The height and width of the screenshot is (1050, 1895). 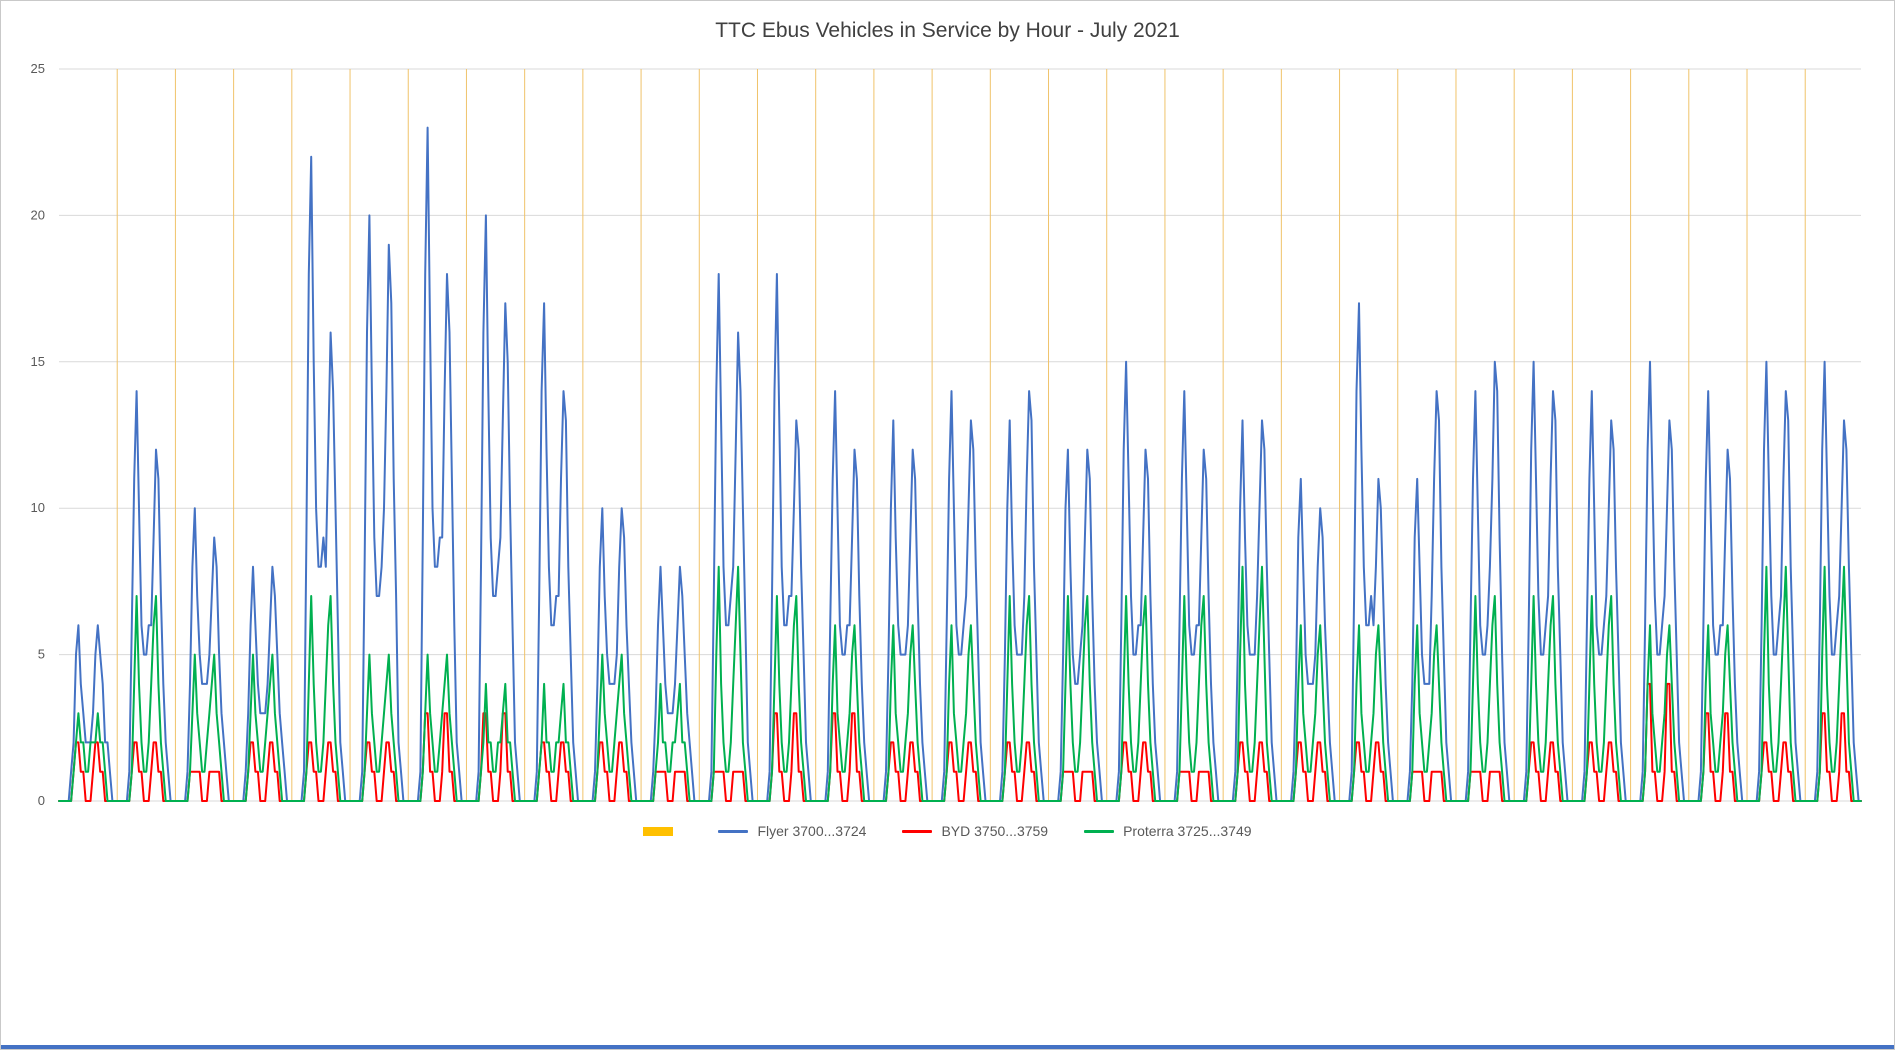 I want to click on legend-label-byd: BYD 3750...3759, so click(x=995, y=831).